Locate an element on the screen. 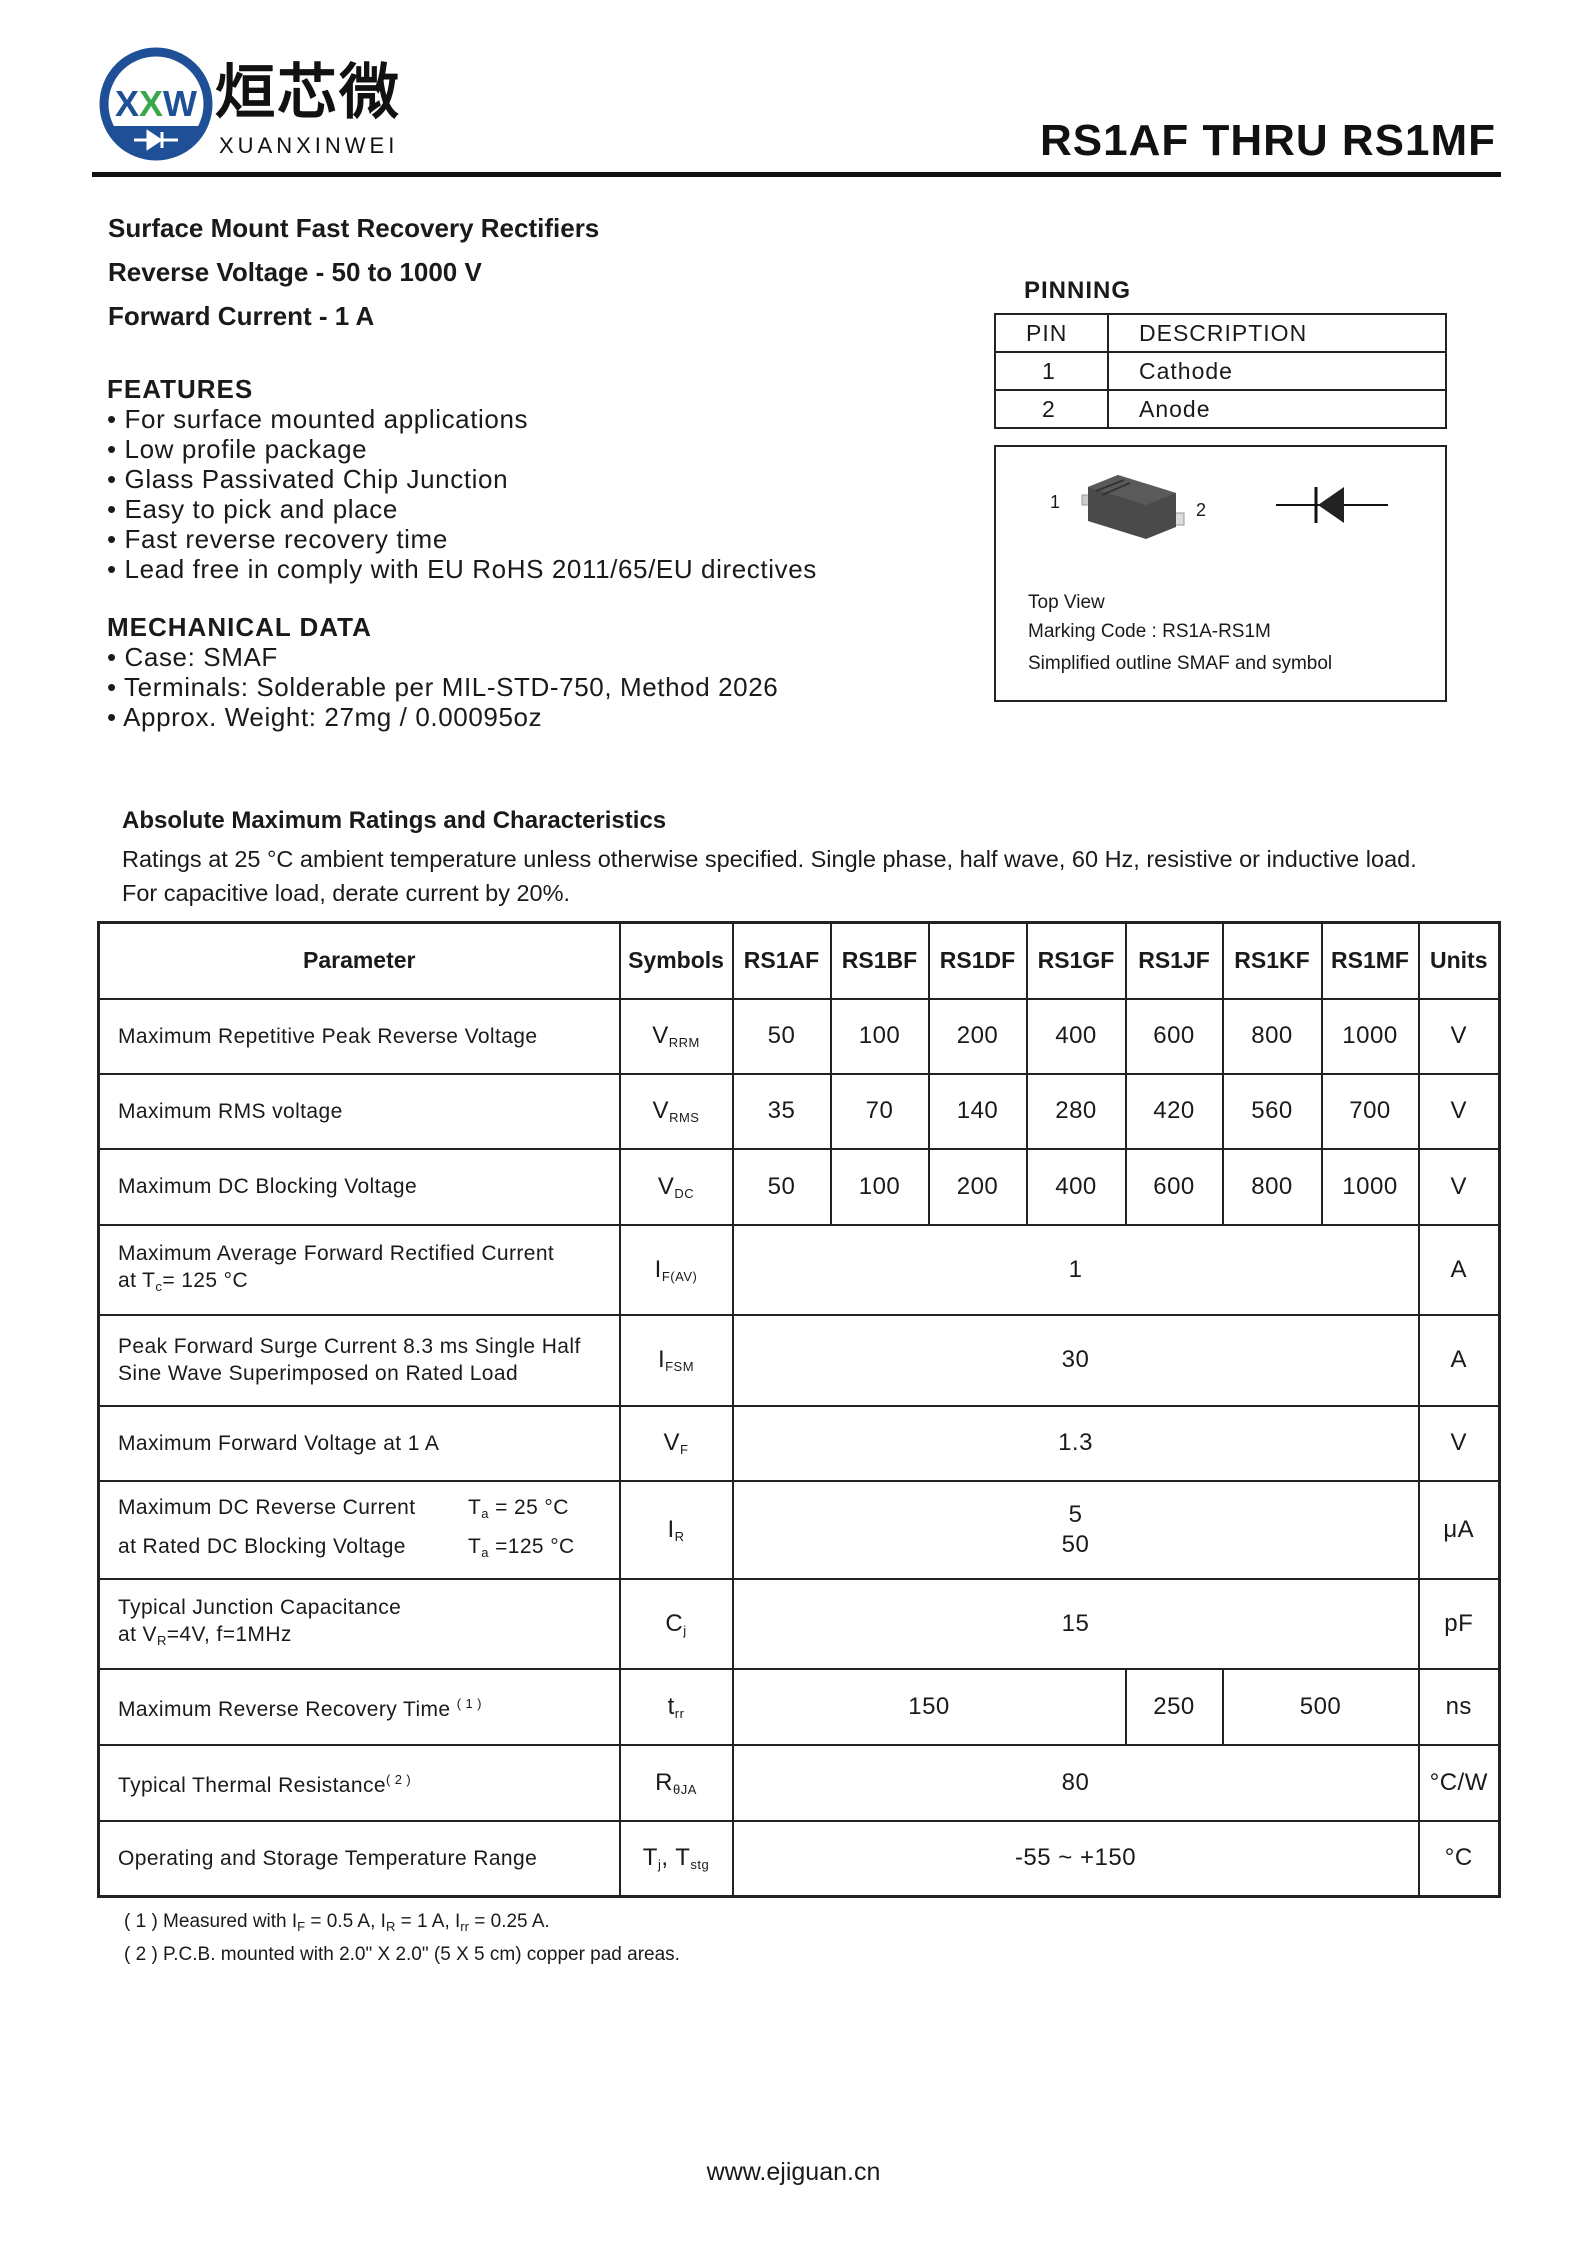  symbol-cell: VRRM is located at coordinates (676, 1036).